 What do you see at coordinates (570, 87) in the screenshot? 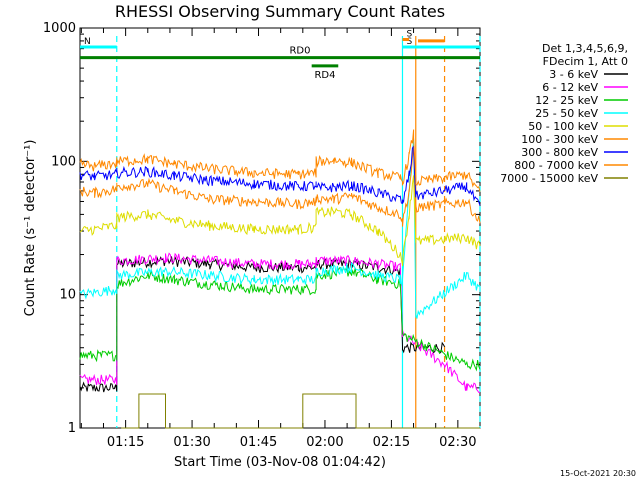
I see `legend-label: 6 - 12 keV` at bounding box center [570, 87].